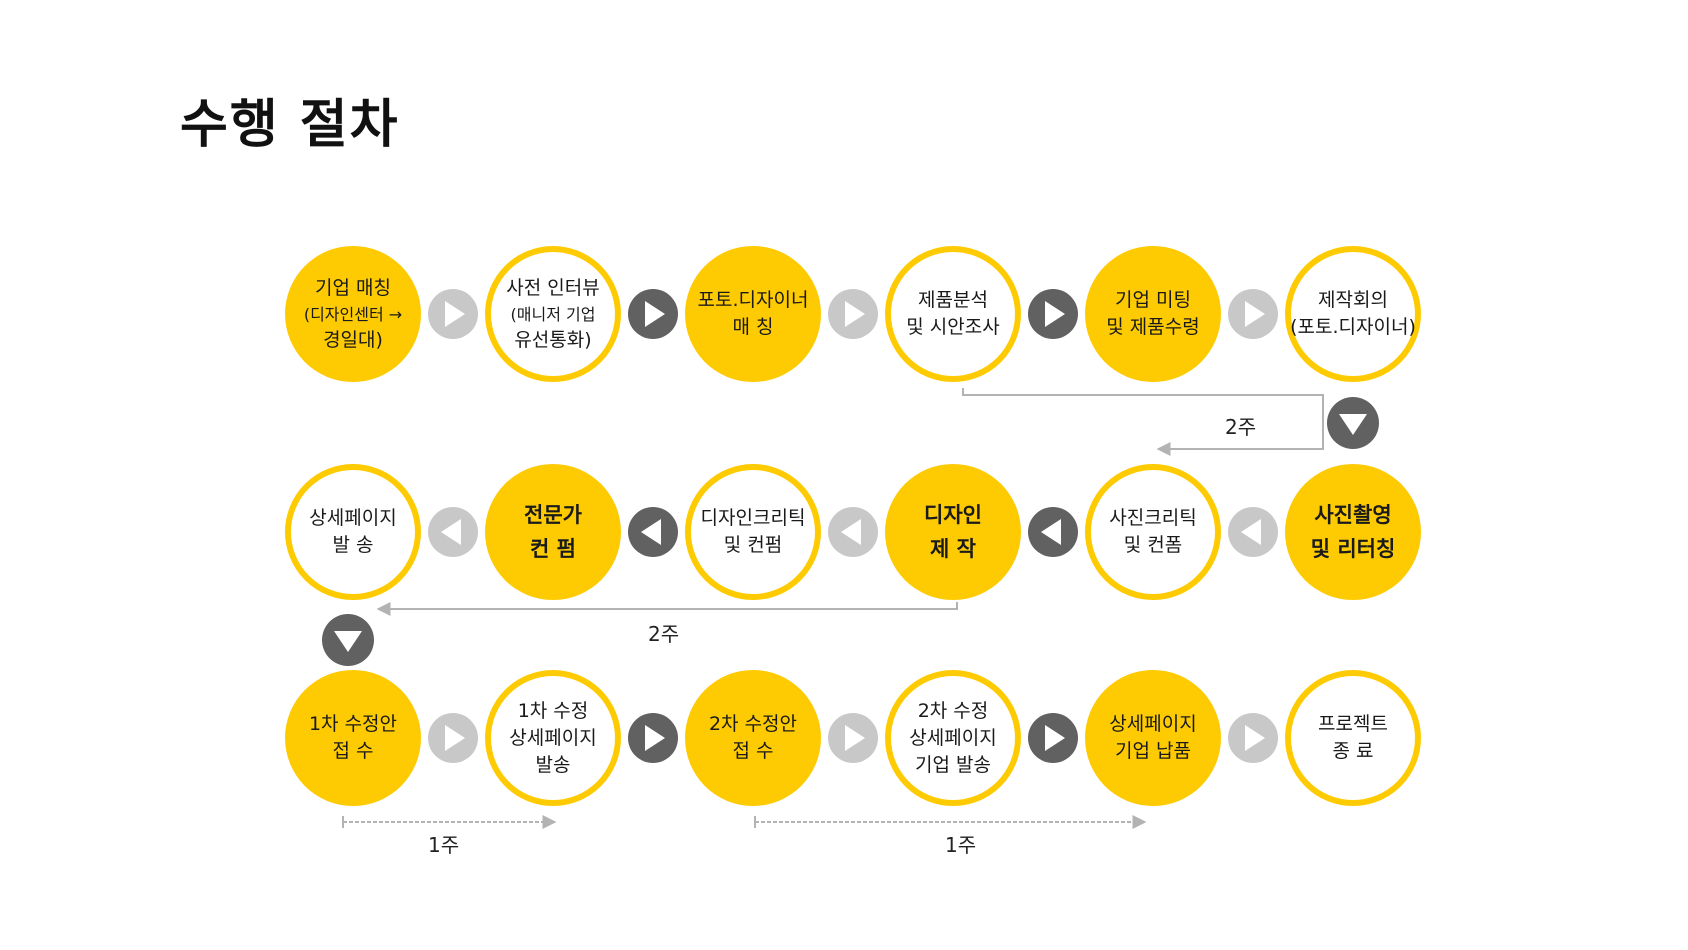  What do you see at coordinates (953, 327) in the screenshot?
I see `process-step-label: 및 시안조사` at bounding box center [953, 327].